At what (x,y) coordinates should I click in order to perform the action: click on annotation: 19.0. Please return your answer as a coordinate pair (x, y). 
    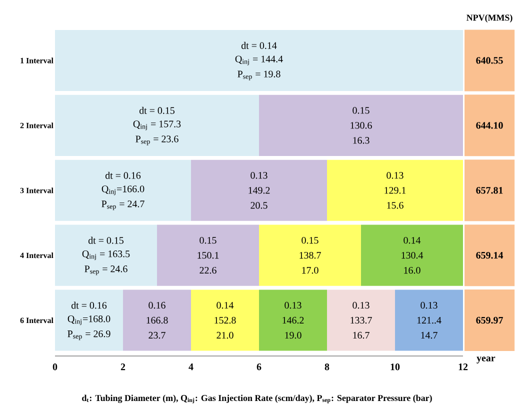
    Looking at the image, I should click on (293, 335).